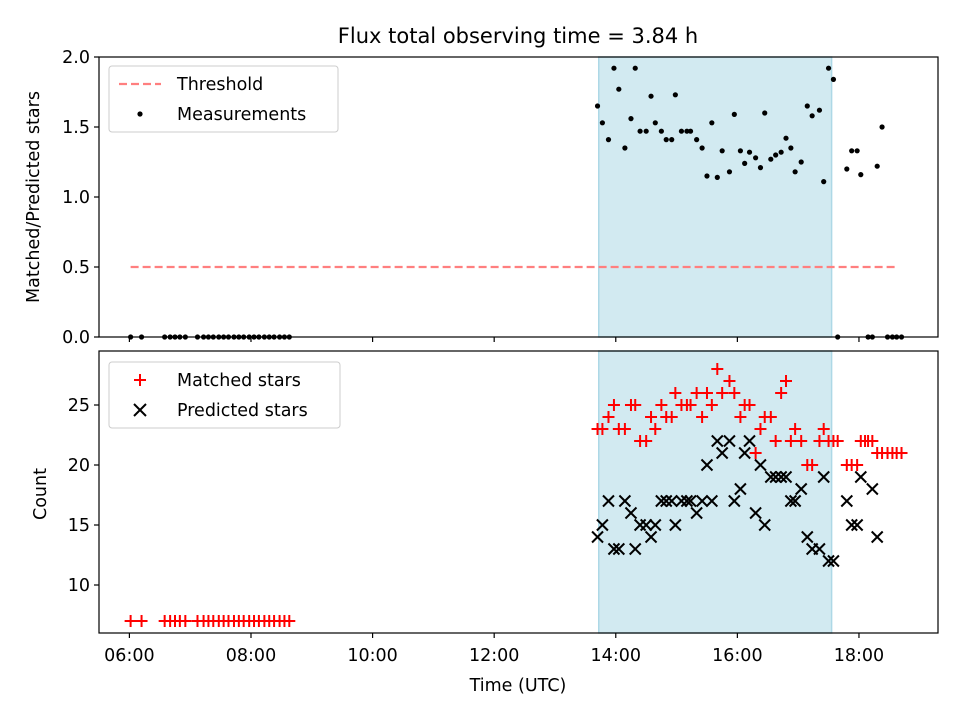 The width and height of the screenshot is (960, 720). What do you see at coordinates (494, 339) in the screenshot?
I see `top-x-ticks` at bounding box center [494, 339].